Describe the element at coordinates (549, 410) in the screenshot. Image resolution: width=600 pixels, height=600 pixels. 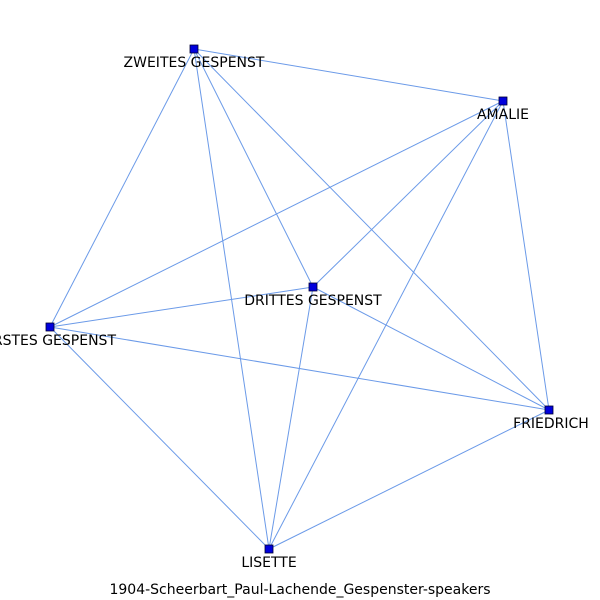
I see `node-friedrich` at that location.